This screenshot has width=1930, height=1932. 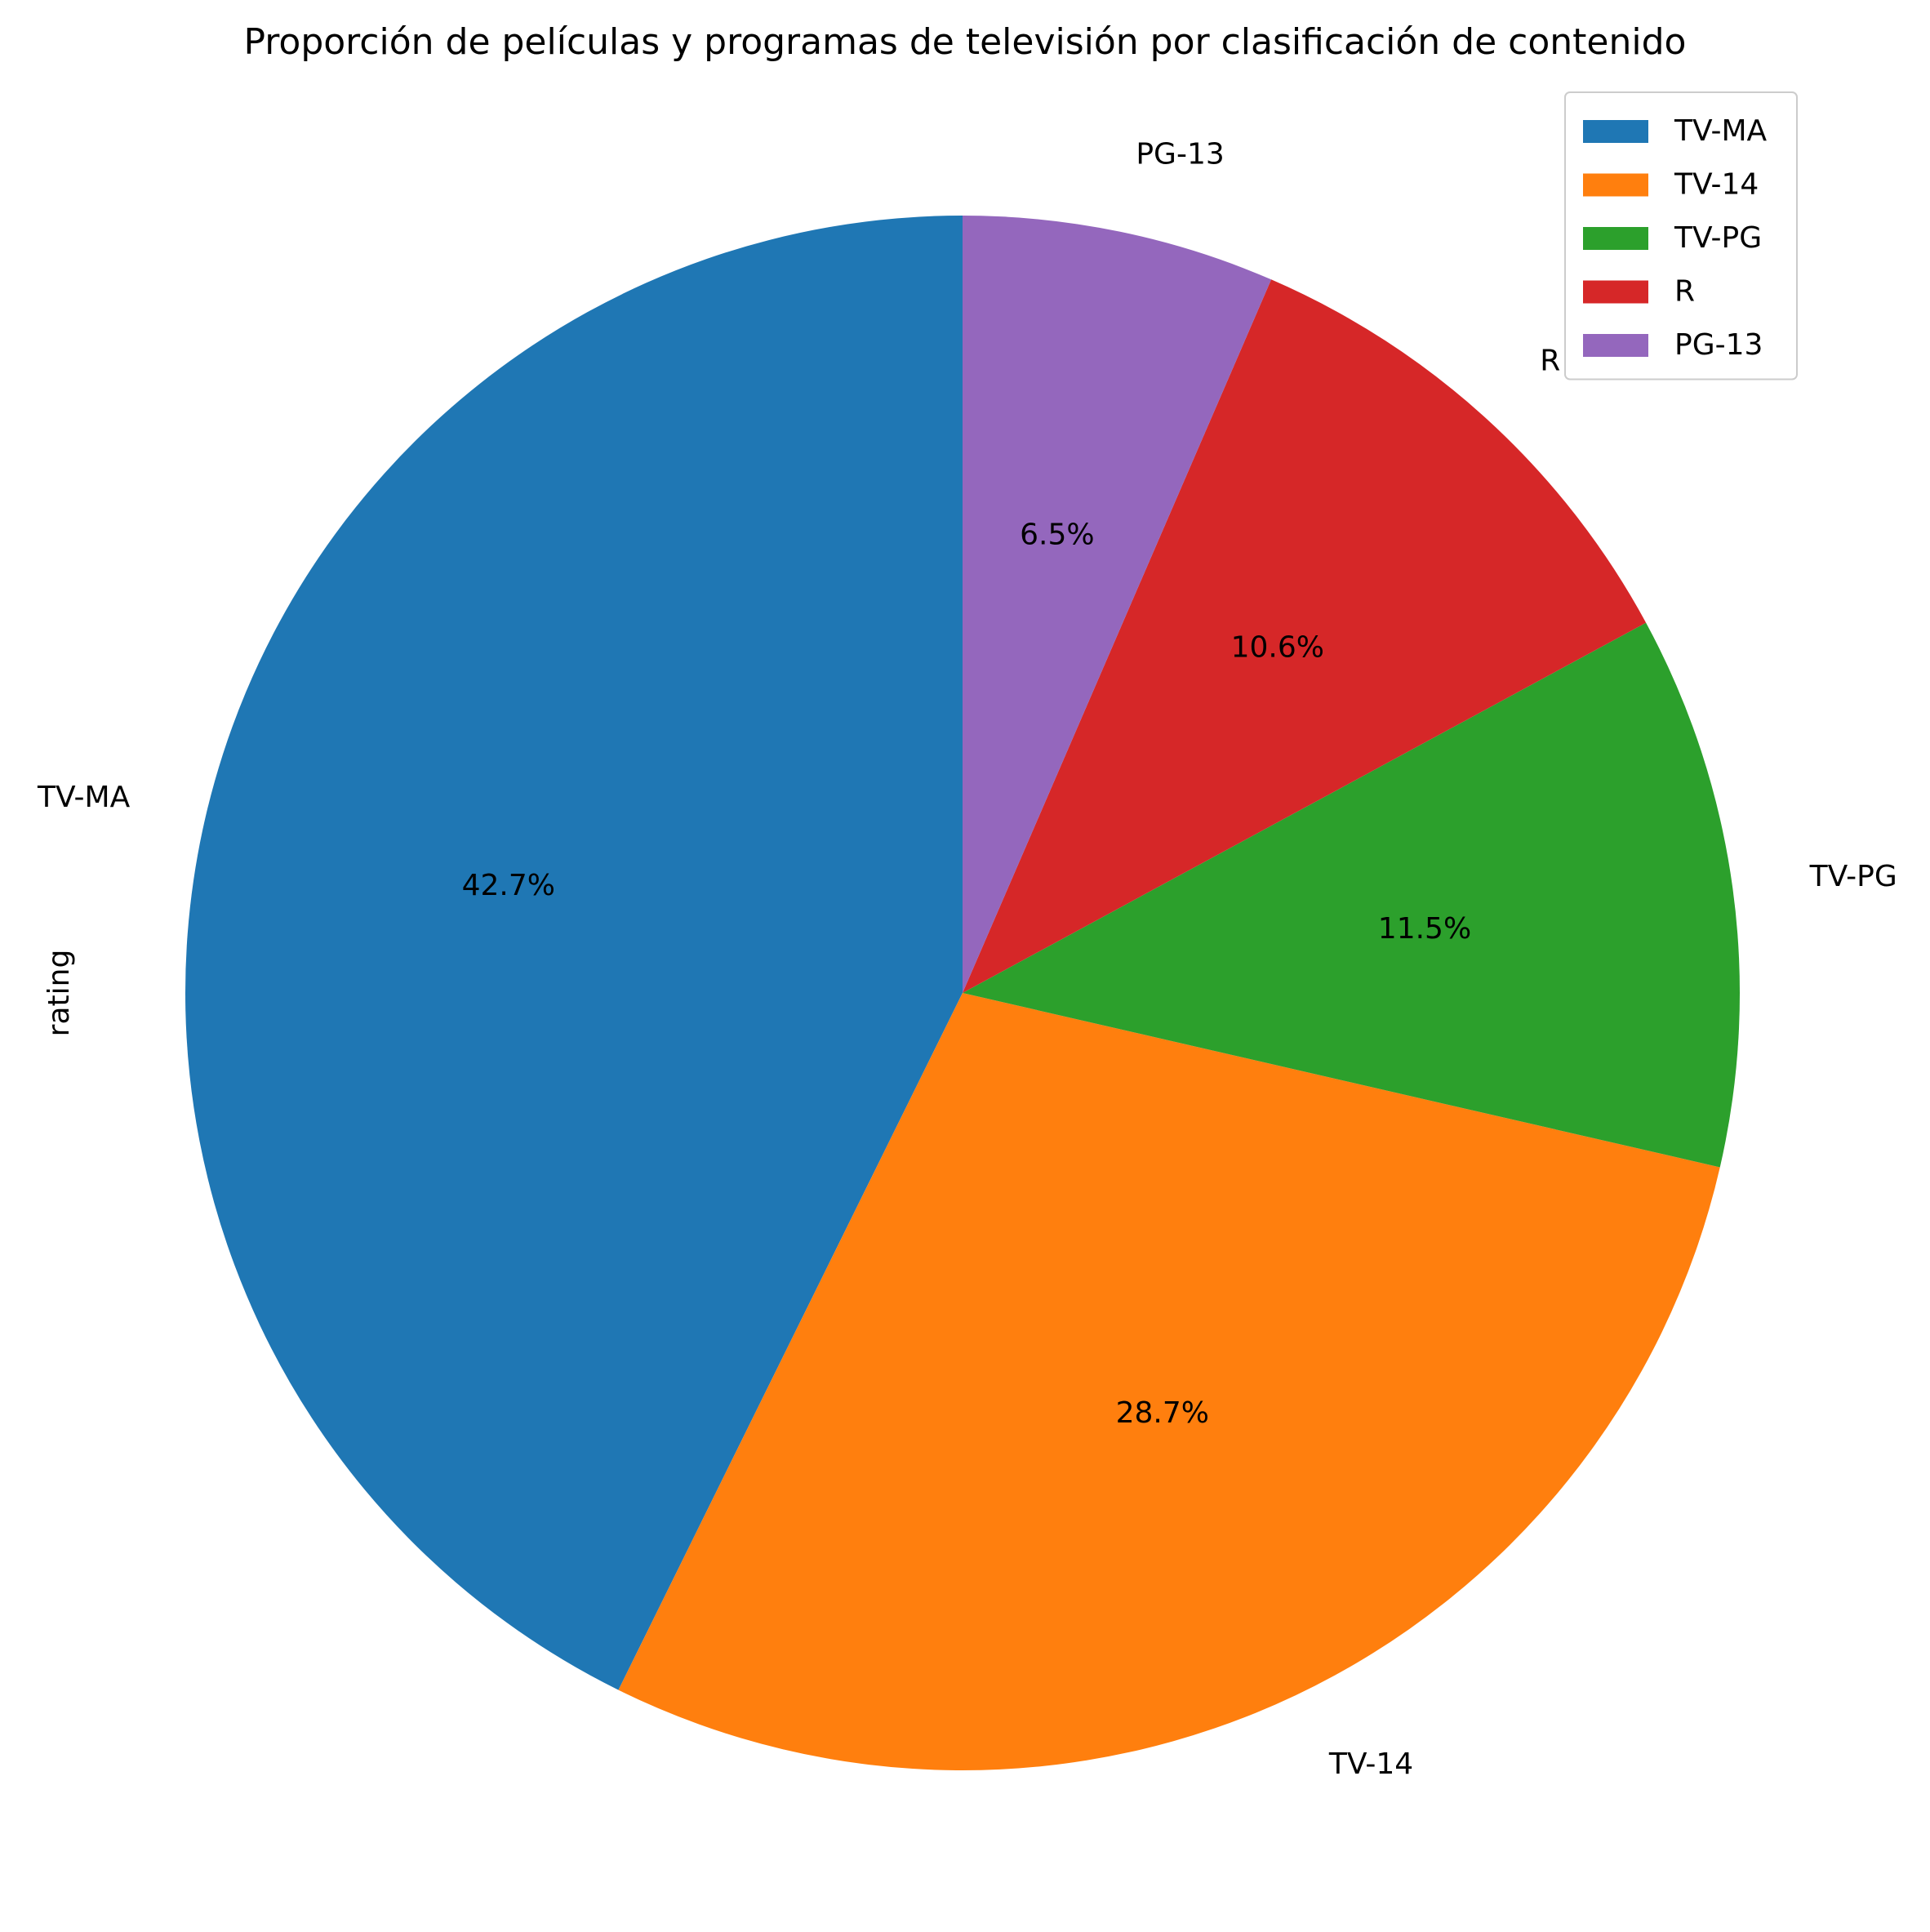 What do you see at coordinates (1424, 929) in the screenshot?
I see `percent-label-tv-pg: 11.5%` at bounding box center [1424, 929].